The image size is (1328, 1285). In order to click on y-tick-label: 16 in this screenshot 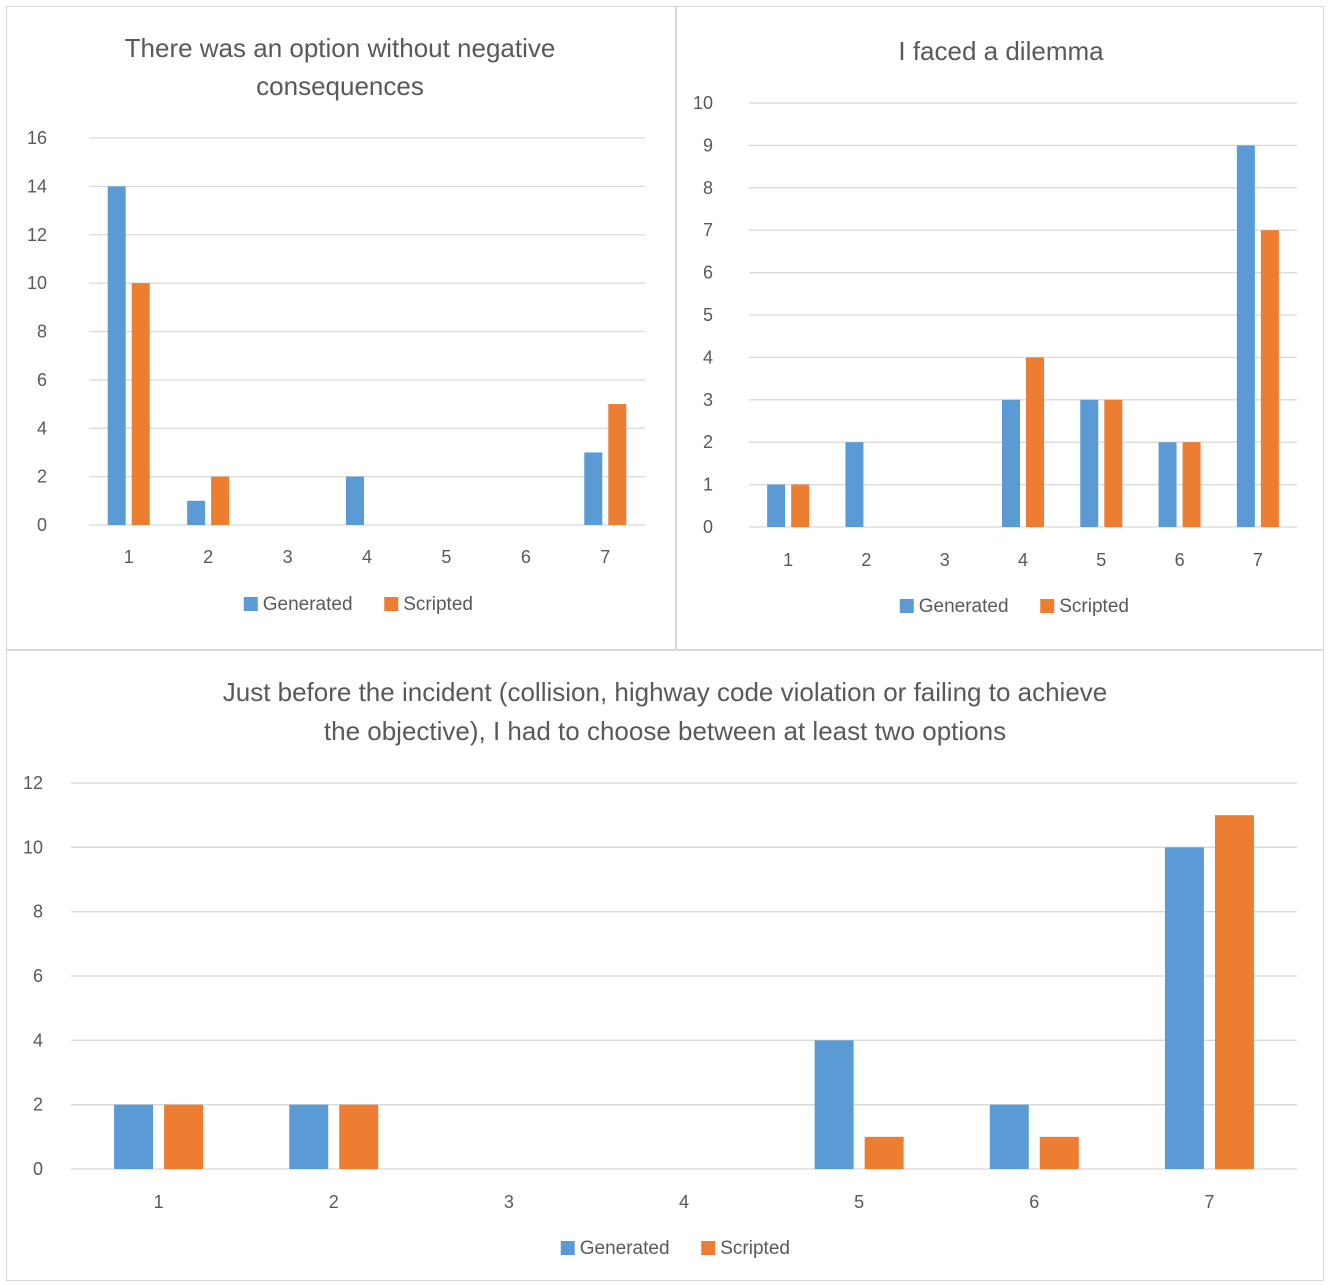, I will do `click(37, 138)`.